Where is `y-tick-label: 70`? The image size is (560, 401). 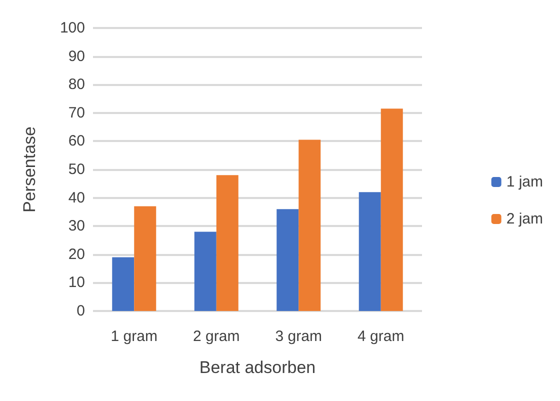 y-tick-label: 70 is located at coordinates (76, 113).